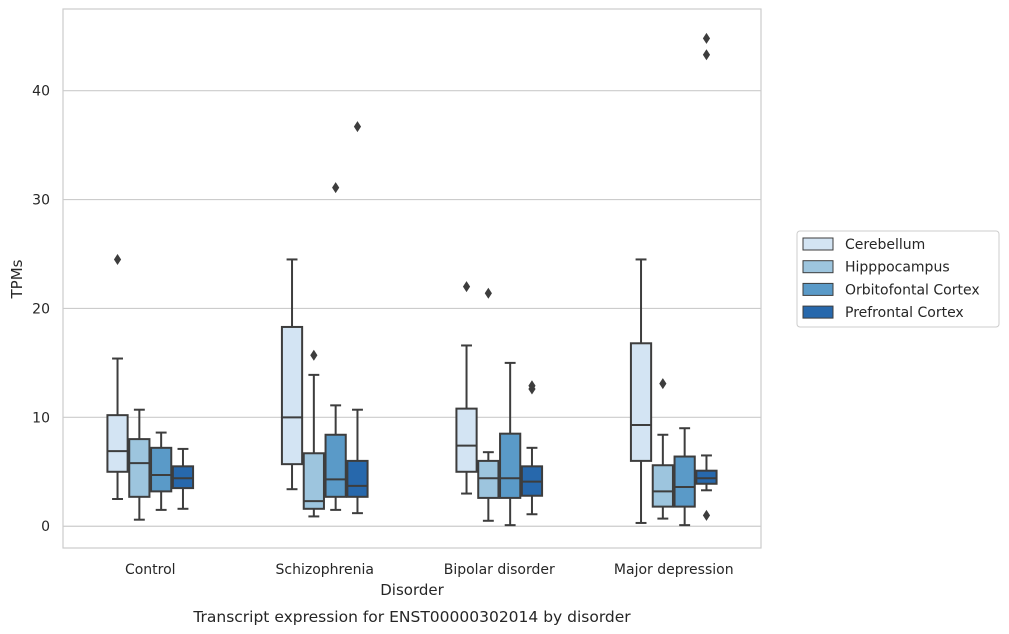 The width and height of the screenshot is (1009, 634). Describe the element at coordinates (885, 245) in the screenshot. I see `legend-label-0: Cerebellum` at that location.